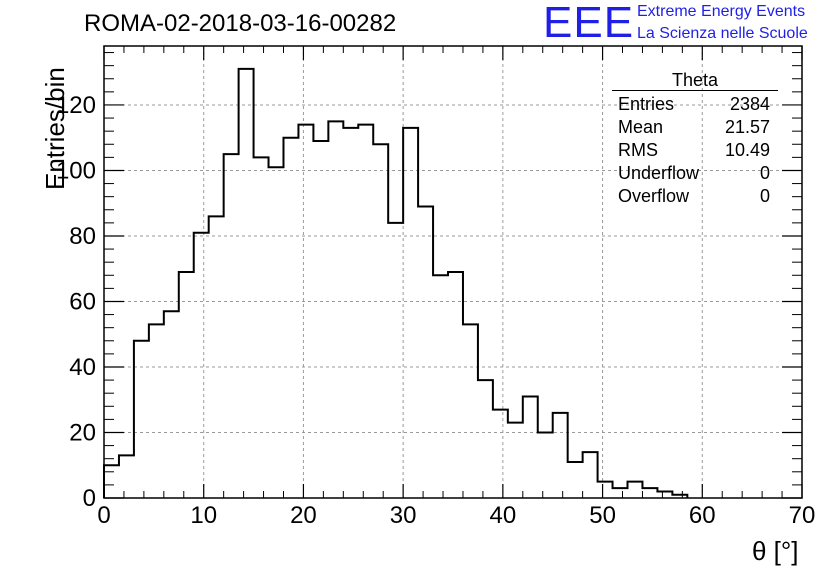 Image resolution: width=836 pixels, height=577 pixels. What do you see at coordinates (638, 150) in the screenshot?
I see `stats-label: RMS` at bounding box center [638, 150].